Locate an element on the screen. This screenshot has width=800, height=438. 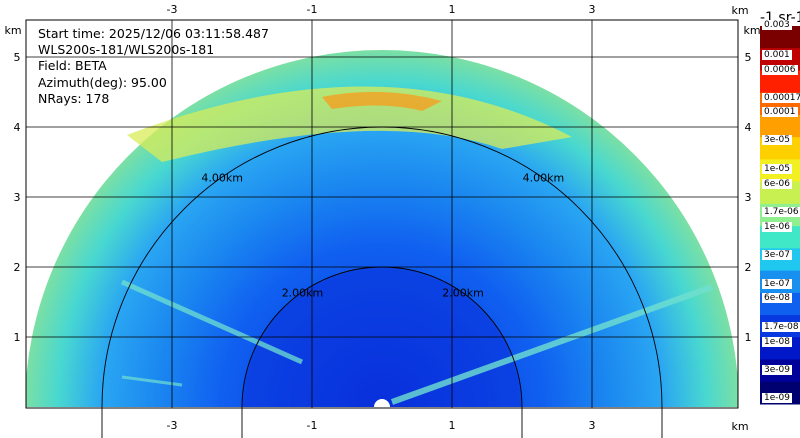
azimuth-text: Azimuth(deg): 95.00 is located at coordinates (102, 82).